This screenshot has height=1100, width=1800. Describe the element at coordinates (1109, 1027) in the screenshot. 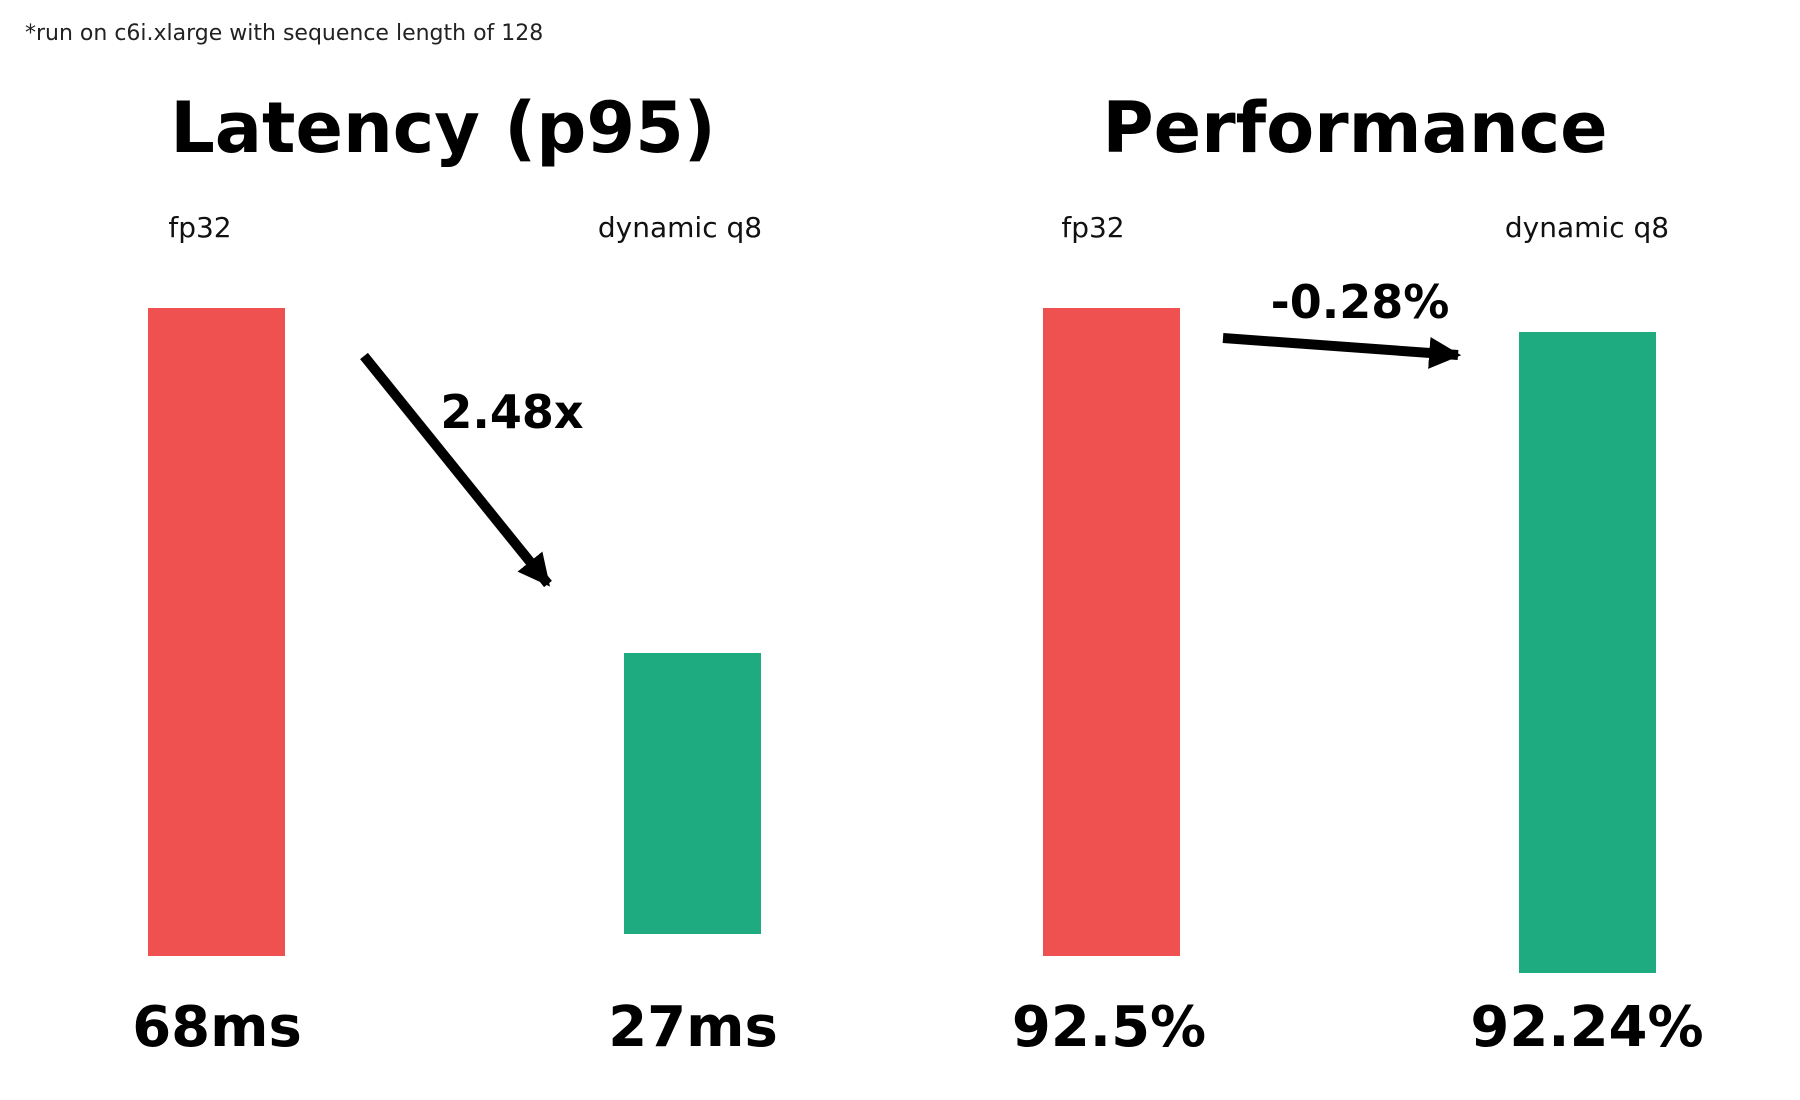

I see `performance-value-fp32: 92.5%` at that location.